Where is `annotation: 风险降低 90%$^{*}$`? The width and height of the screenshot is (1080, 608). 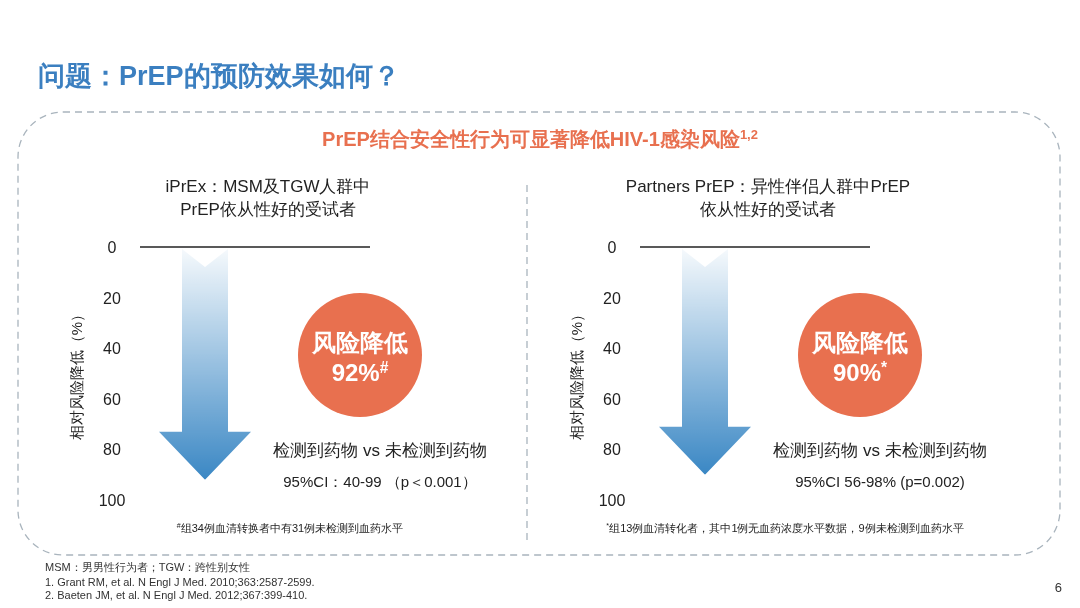
annotation: 风险降低 90%$^{*}$ is located at coordinates (859, 357).